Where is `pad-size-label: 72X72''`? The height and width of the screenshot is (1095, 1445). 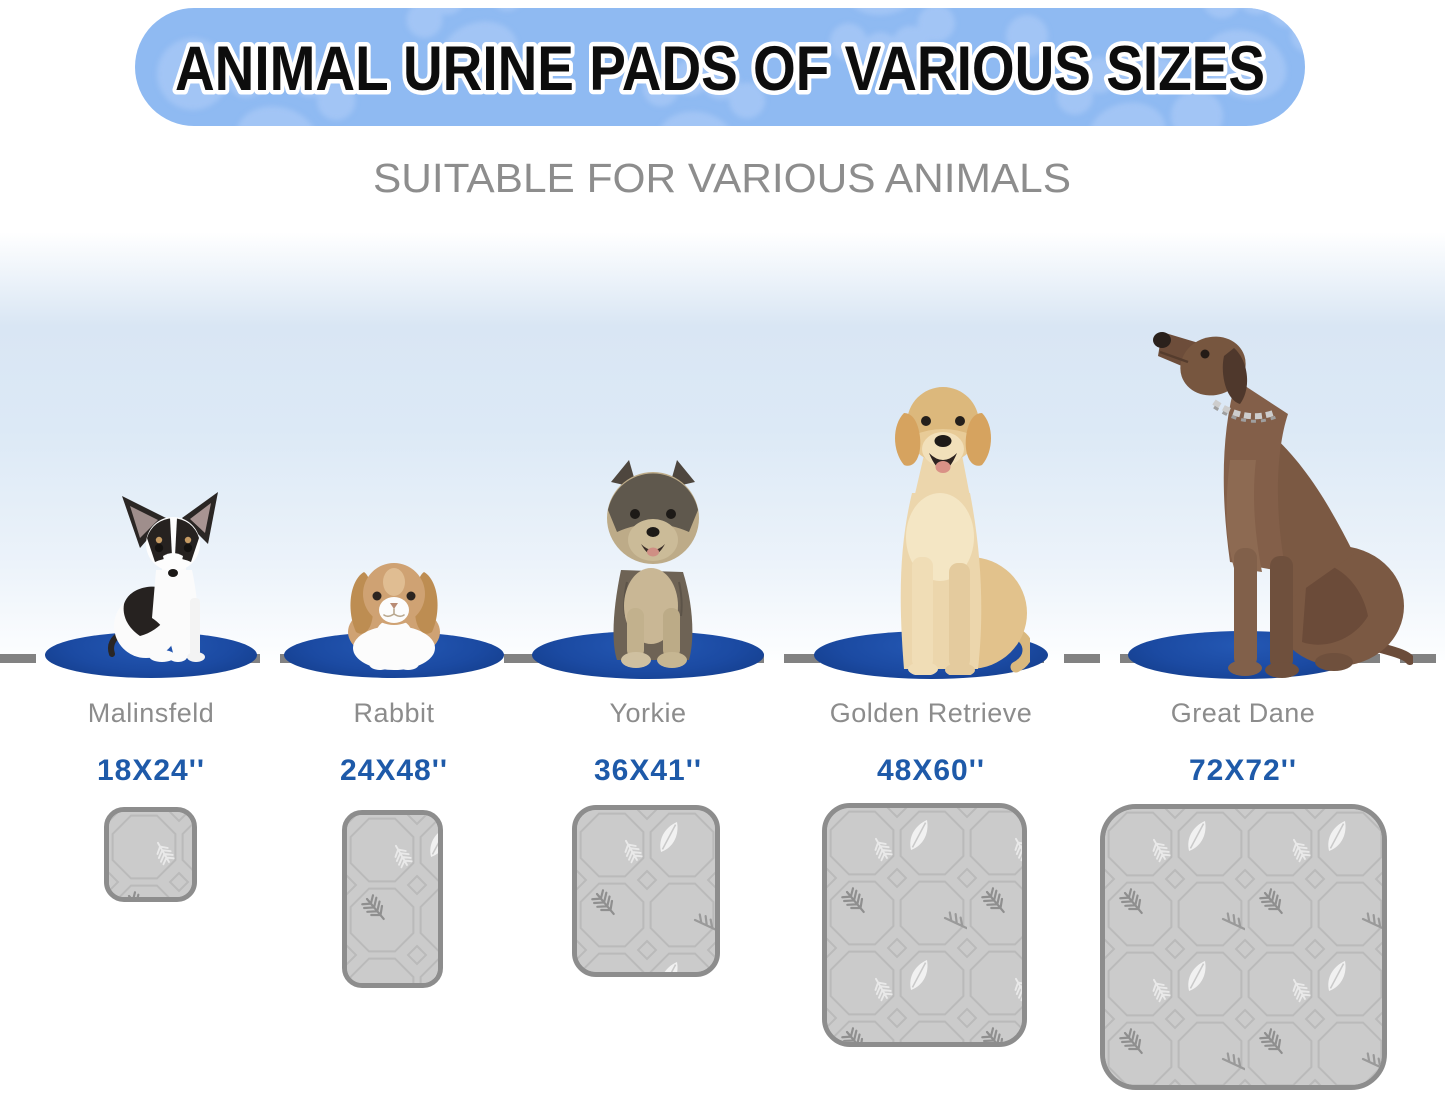
pad-size-label: 72X72'' is located at coordinates (1242, 770).